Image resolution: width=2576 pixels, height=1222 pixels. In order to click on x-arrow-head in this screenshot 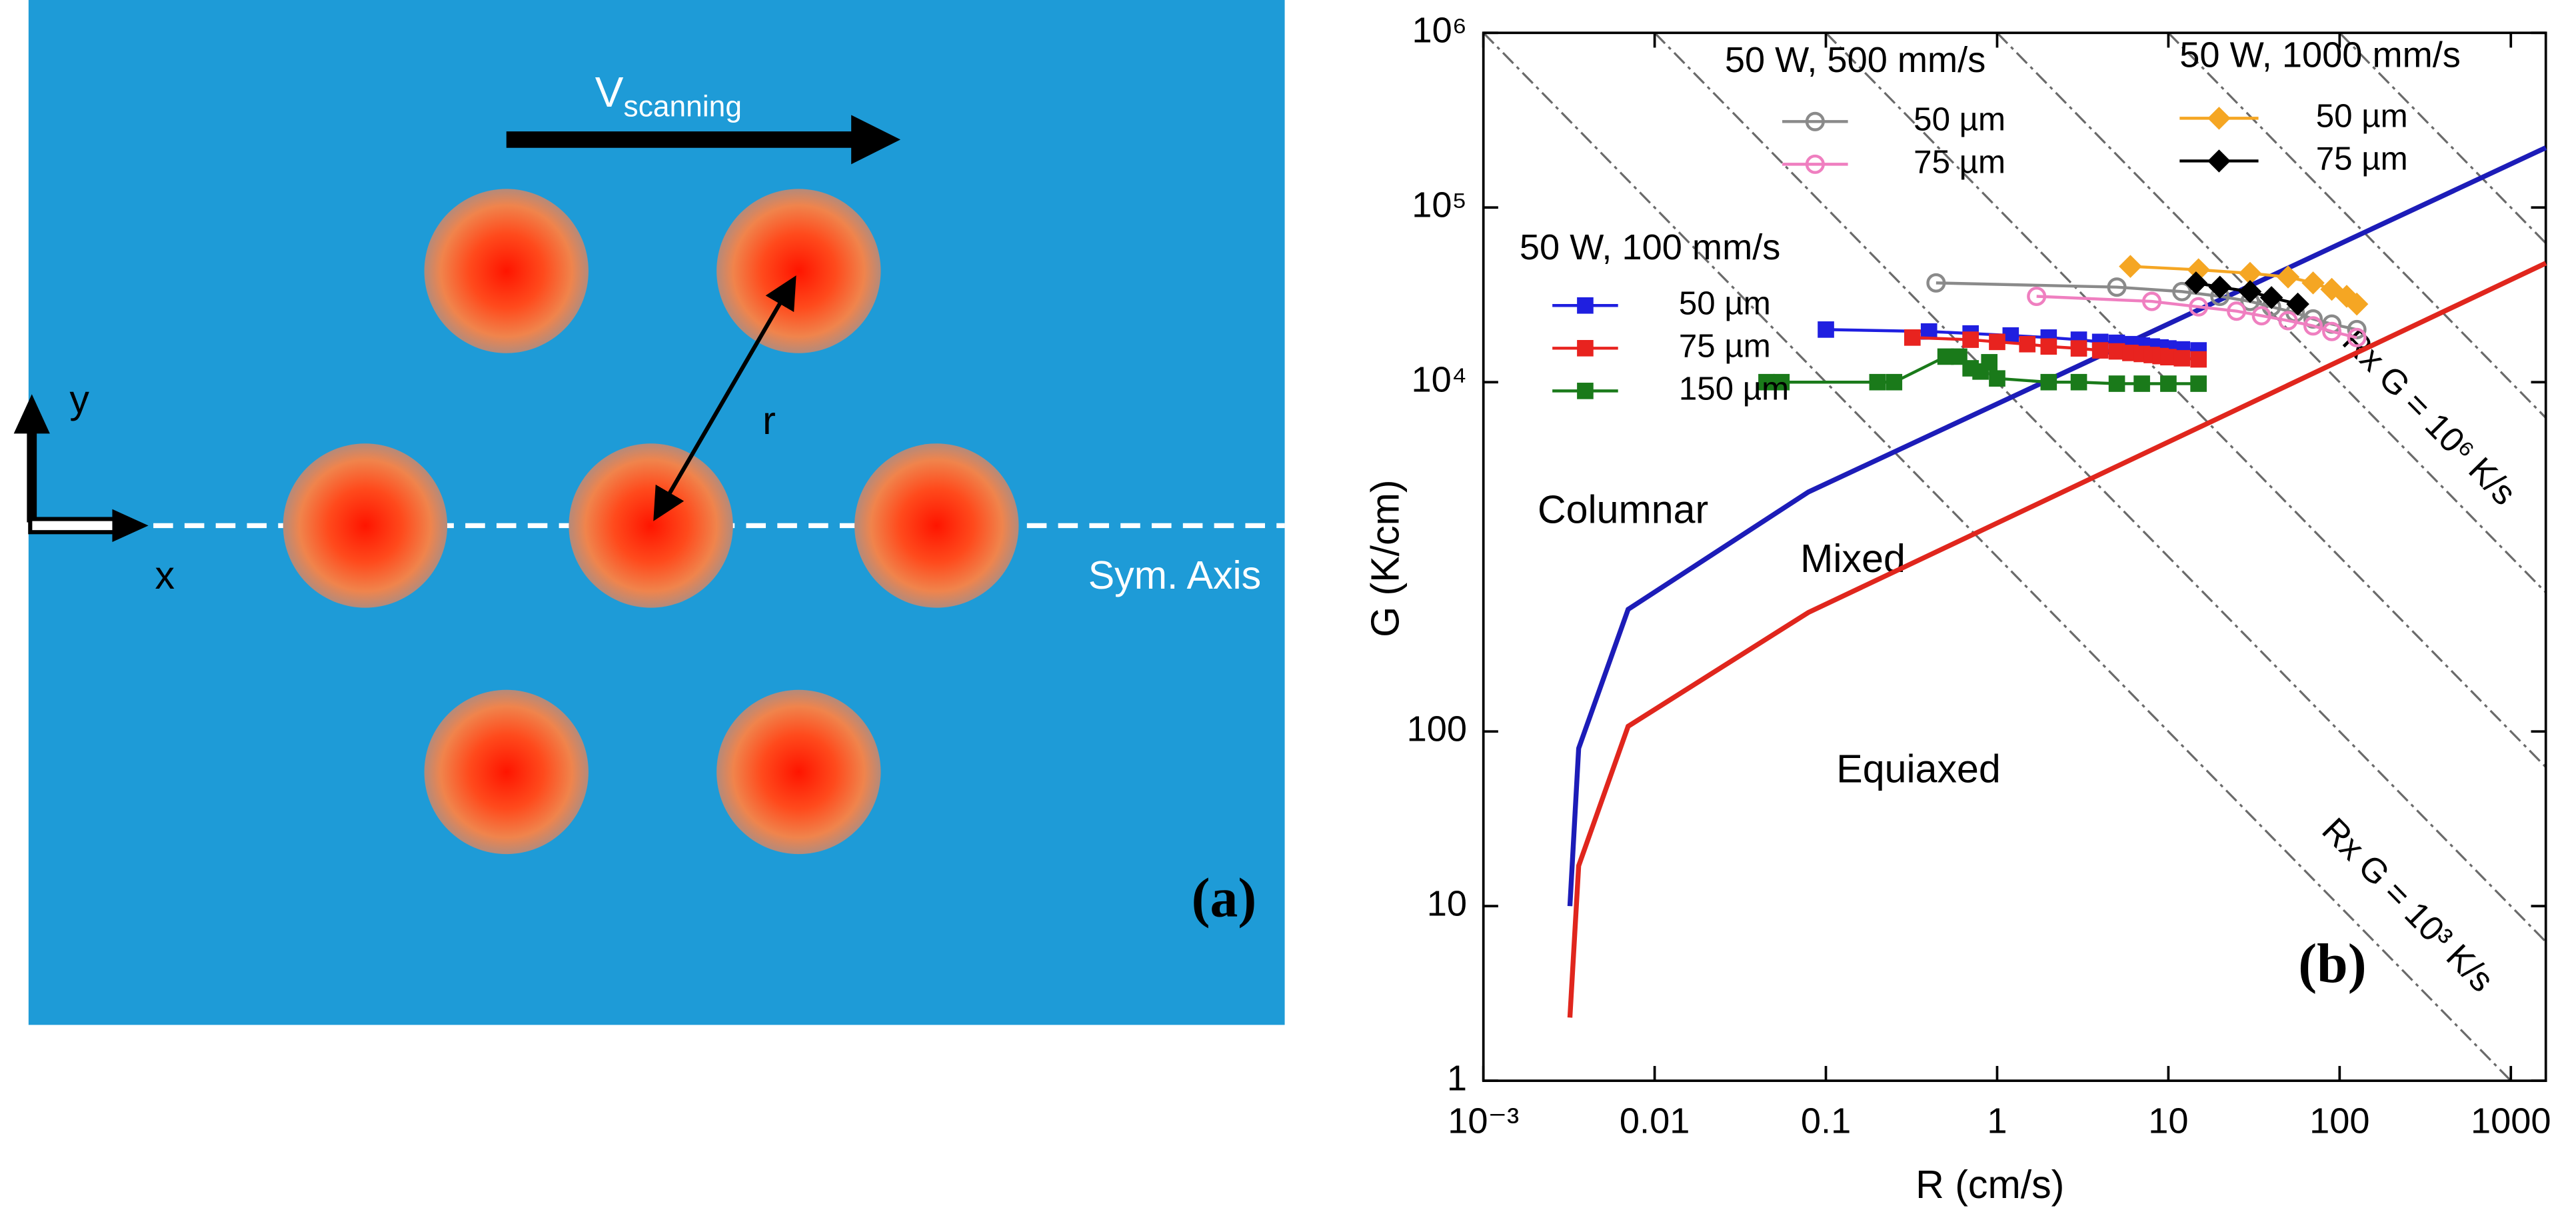, I will do `click(130, 526)`.